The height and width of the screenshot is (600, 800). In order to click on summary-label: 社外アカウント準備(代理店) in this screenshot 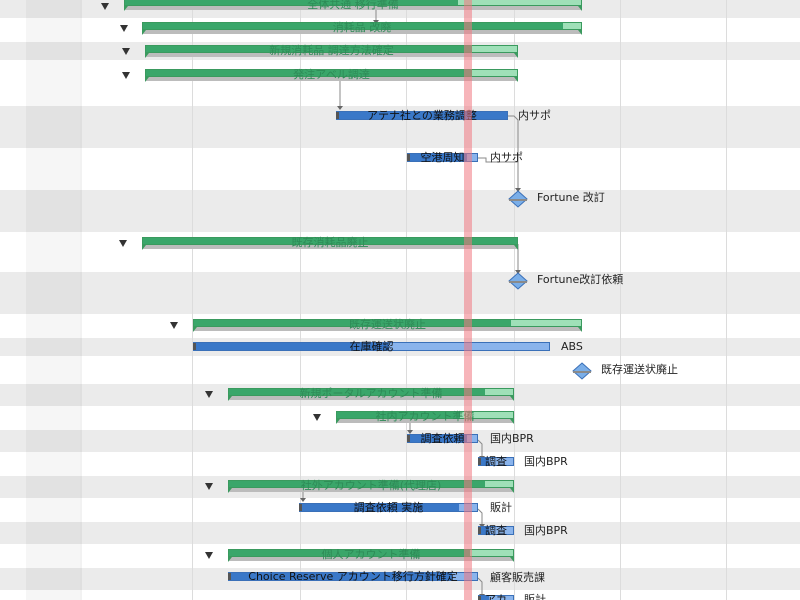, I will do `click(371, 485)`.